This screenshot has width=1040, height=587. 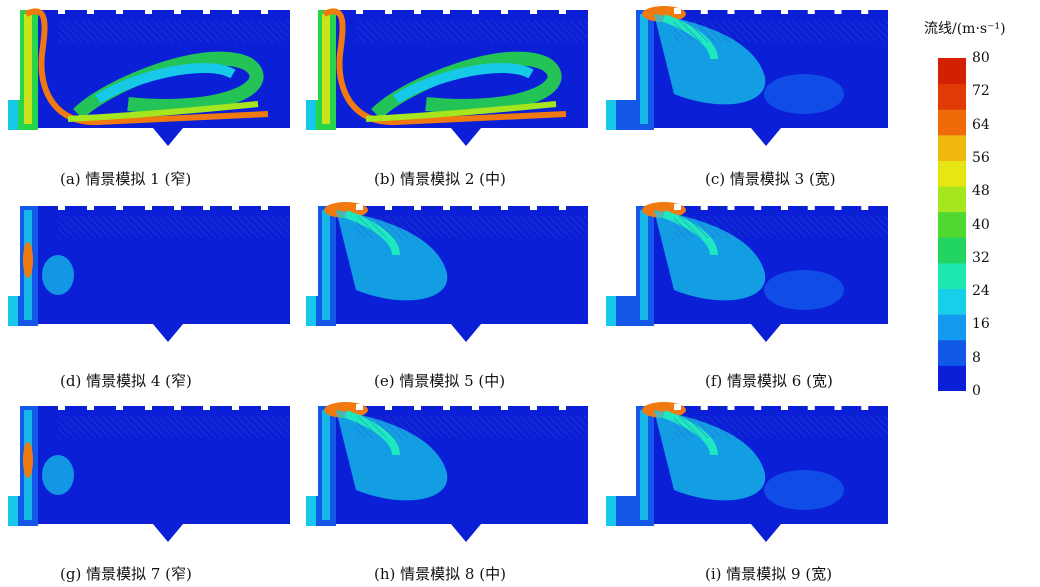 I want to click on color-scale-svg, so click(x=952, y=225).